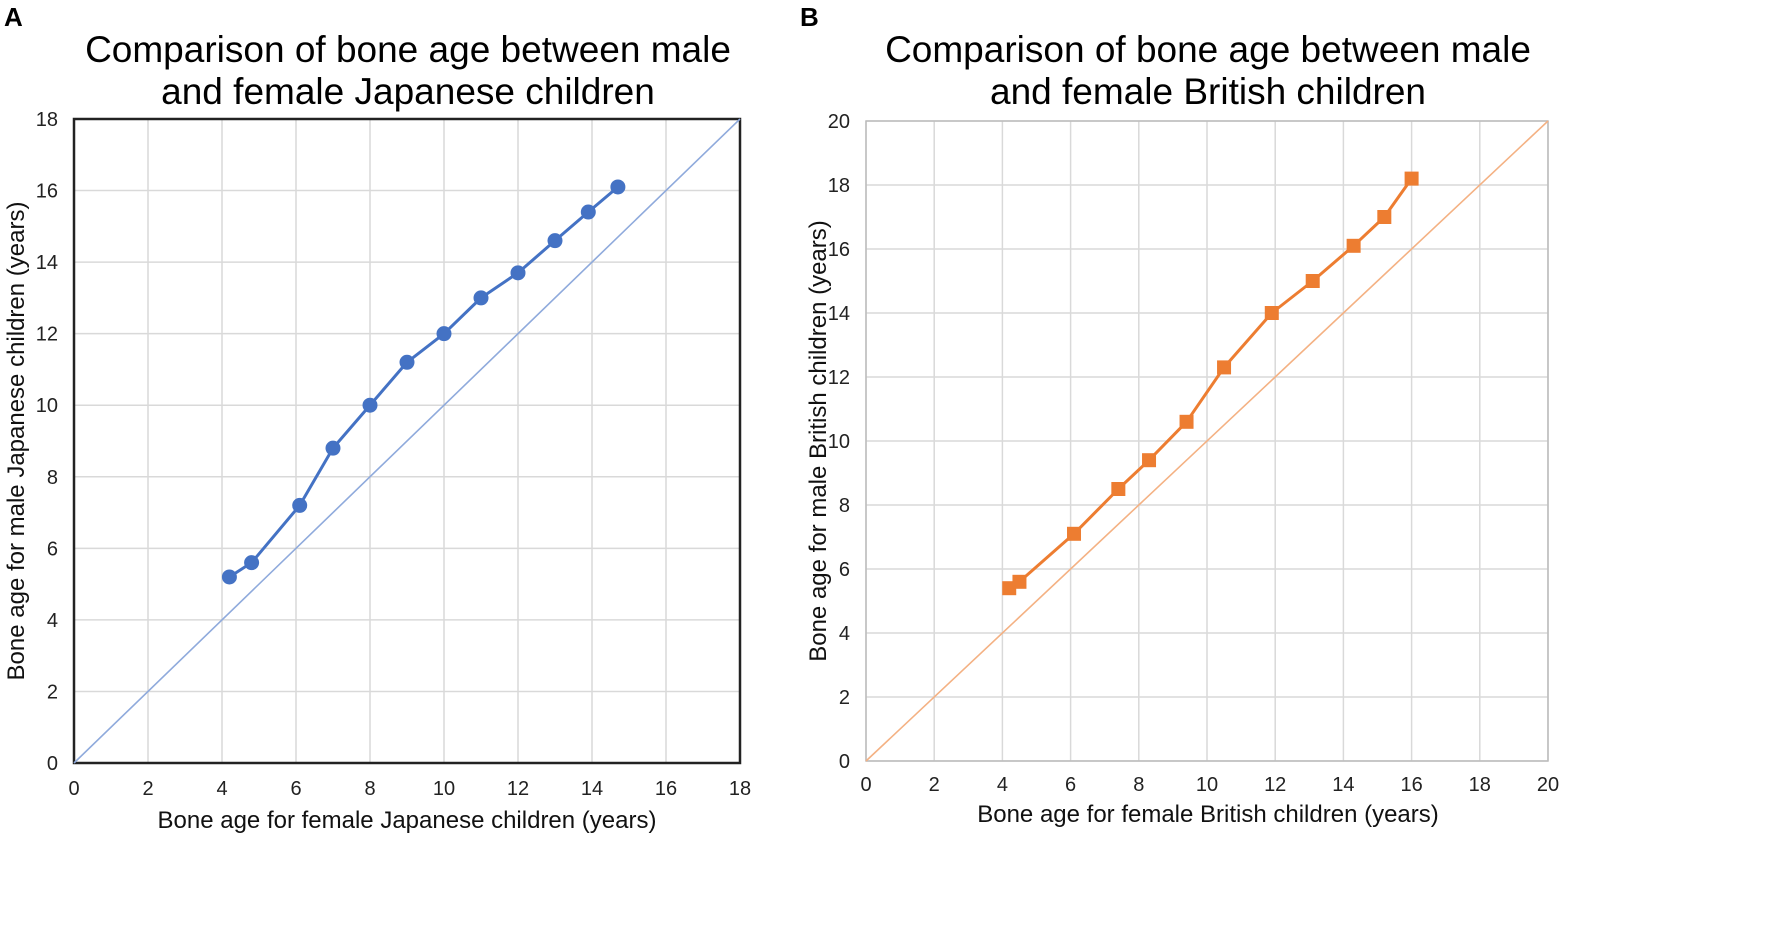  What do you see at coordinates (1275, 785) in the screenshot?
I see `chart-b-x-tick-label-6: 12` at bounding box center [1275, 785].